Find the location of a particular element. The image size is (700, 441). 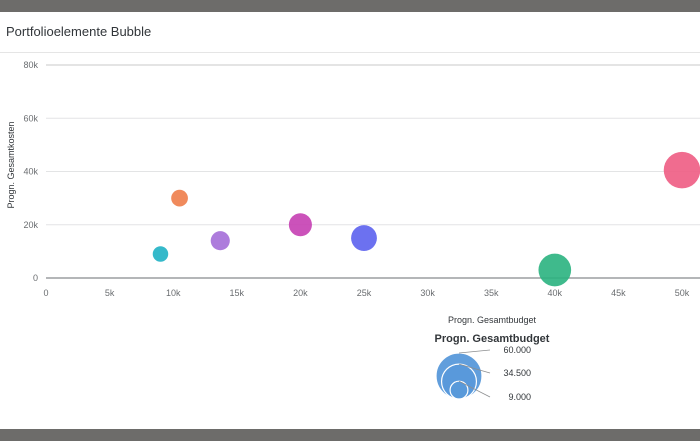

window-bottom-bar is located at coordinates (350, 435).